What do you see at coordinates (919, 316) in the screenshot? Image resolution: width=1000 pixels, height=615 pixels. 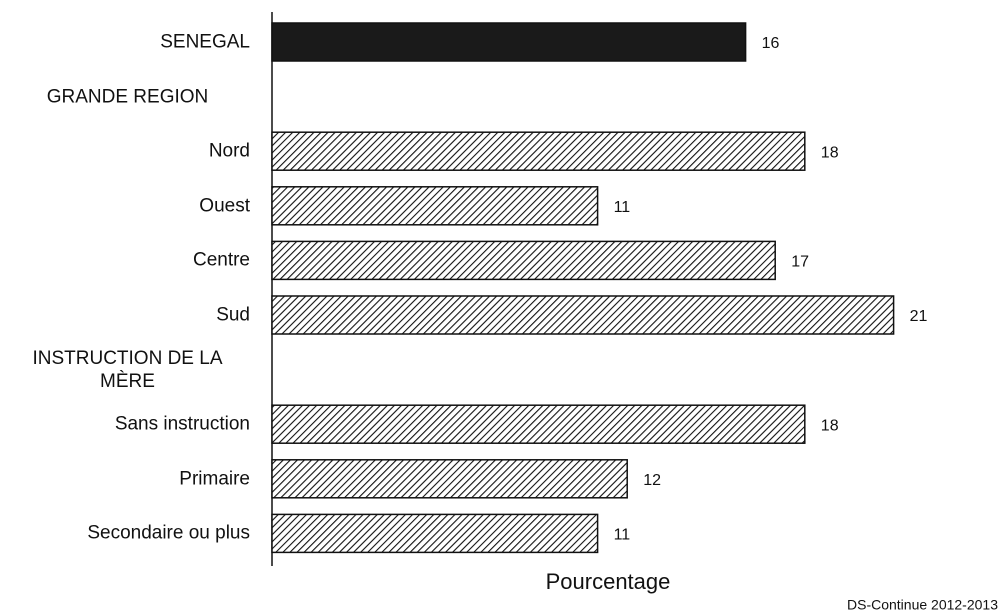 I see `data-label: 21` at bounding box center [919, 316].